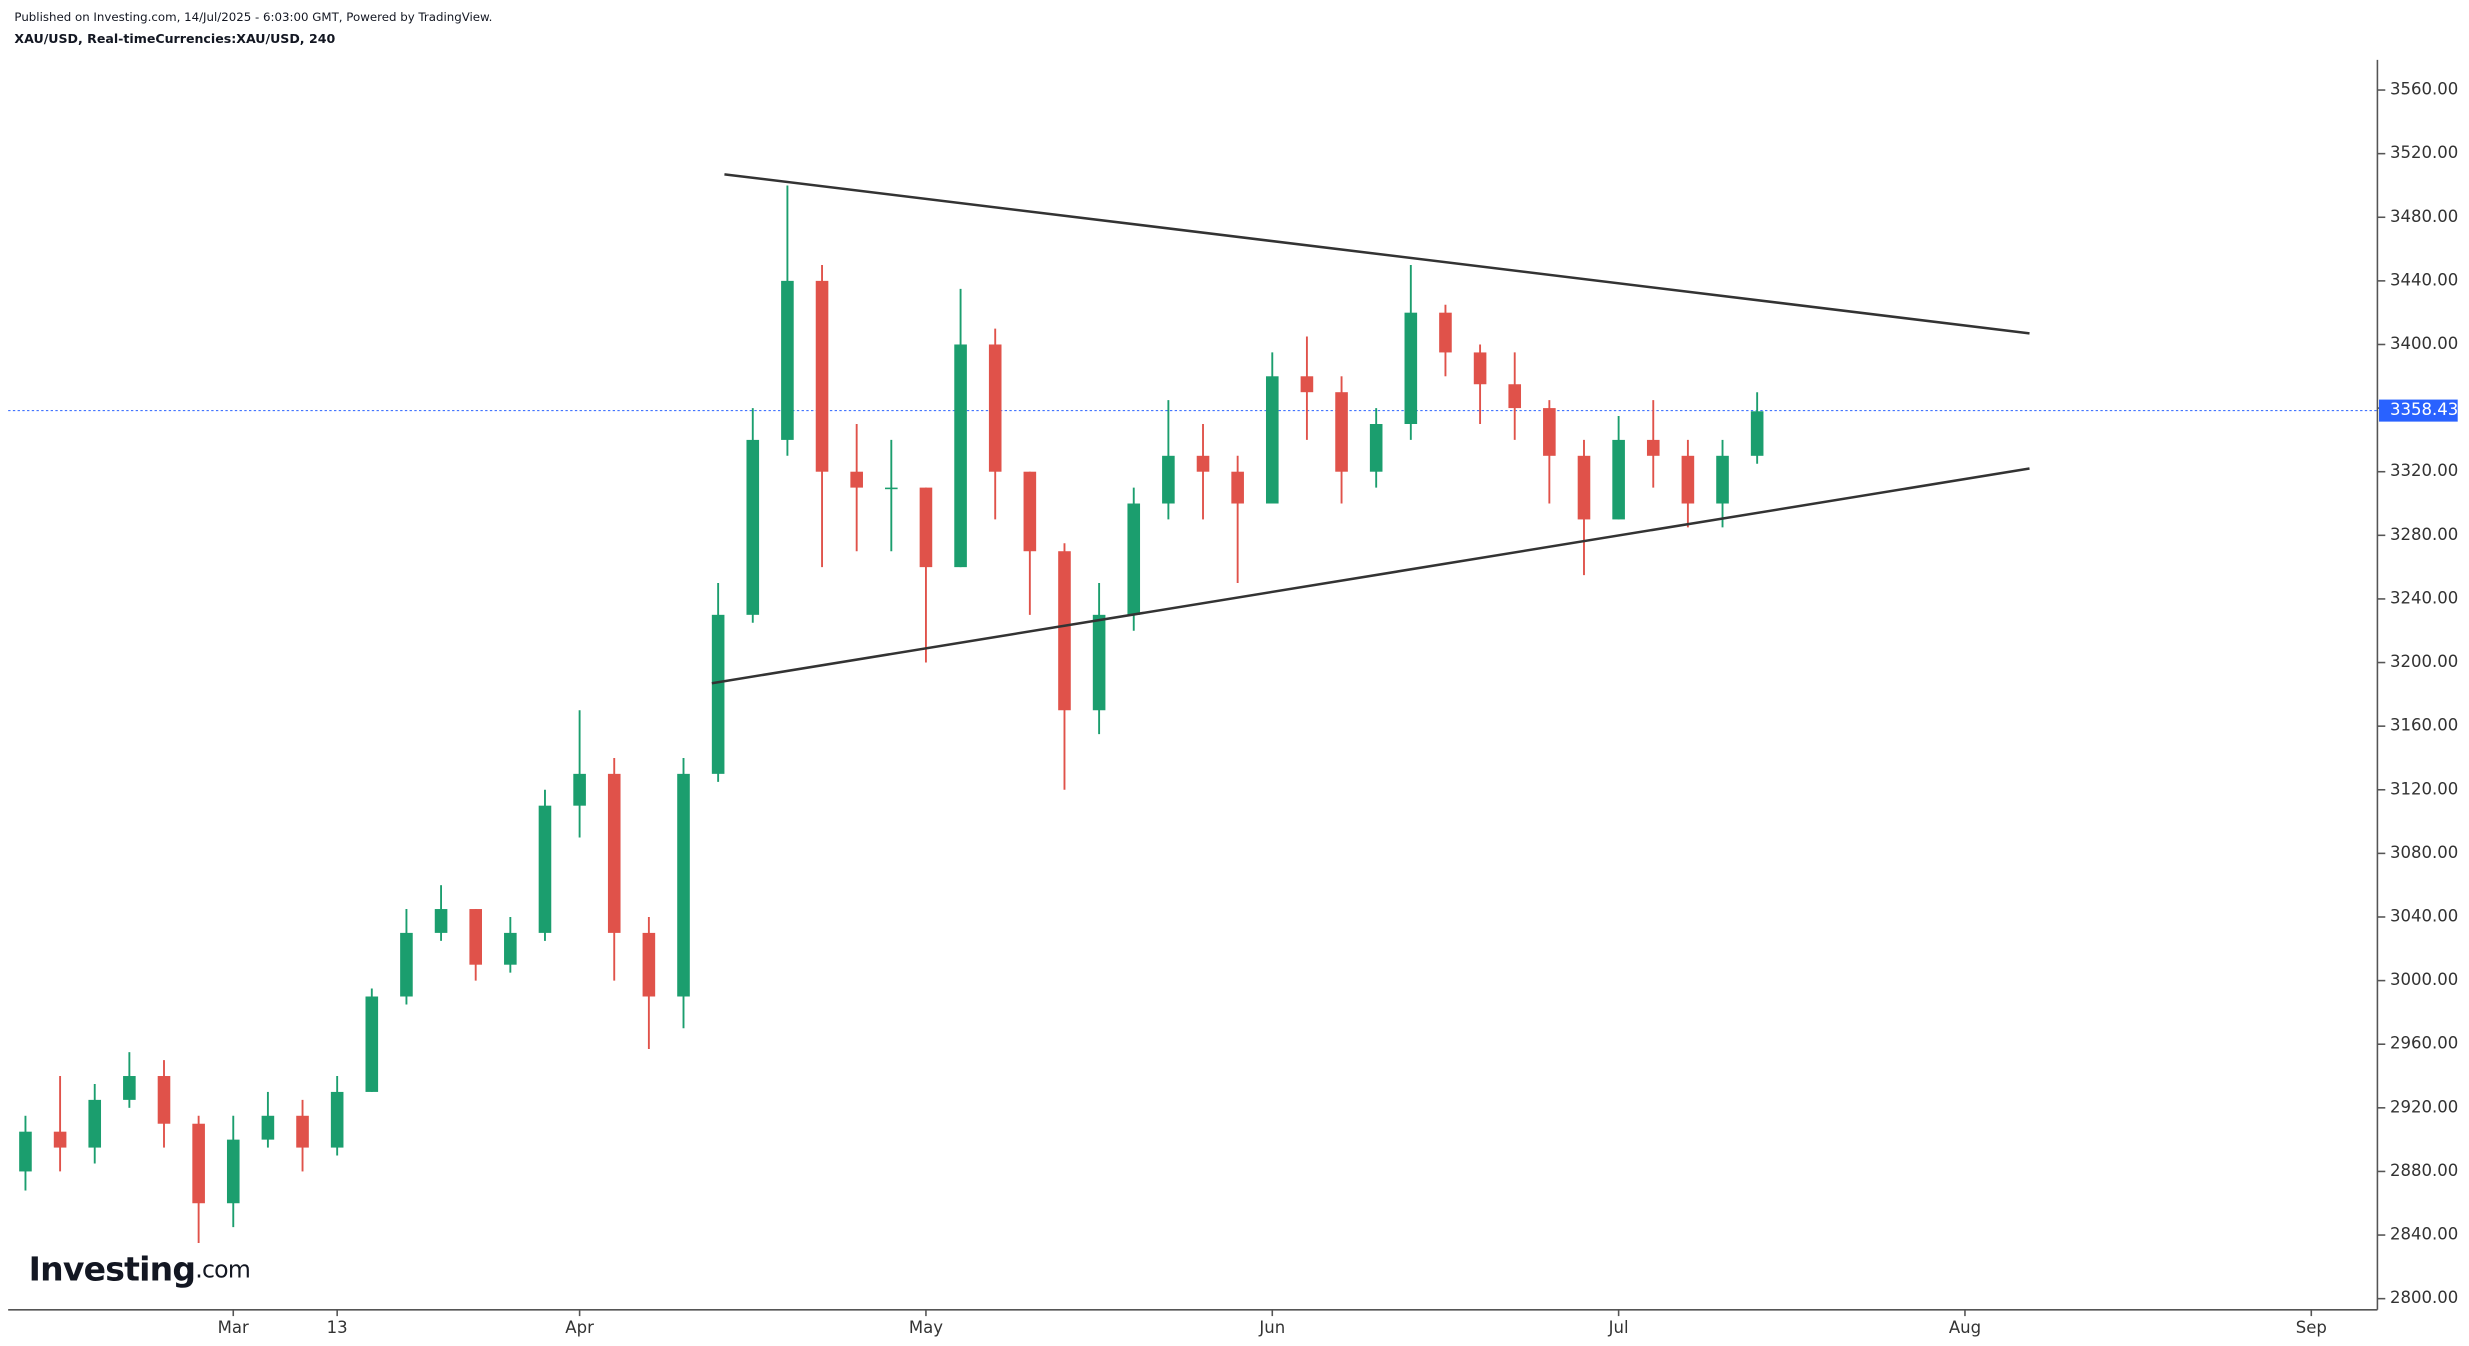 Image resolution: width=2469 pixels, height=1346 pixels. What do you see at coordinates (2424, 470) in the screenshot?
I see `y-tick-label: 3320.00` at bounding box center [2424, 470].